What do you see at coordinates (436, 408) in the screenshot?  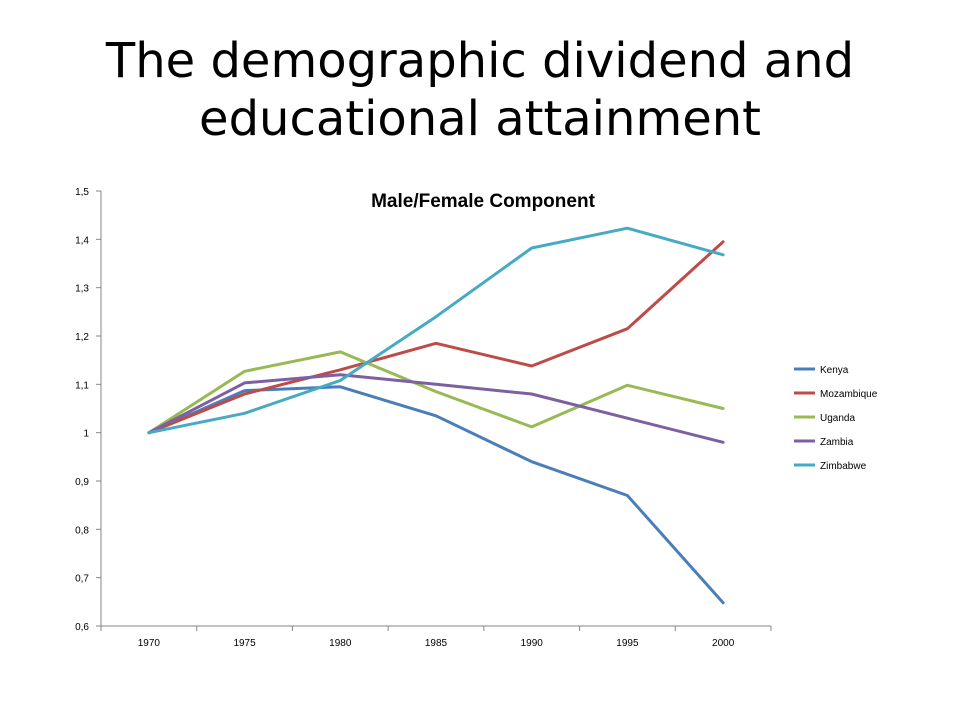 I see `series-line-zambia` at bounding box center [436, 408].